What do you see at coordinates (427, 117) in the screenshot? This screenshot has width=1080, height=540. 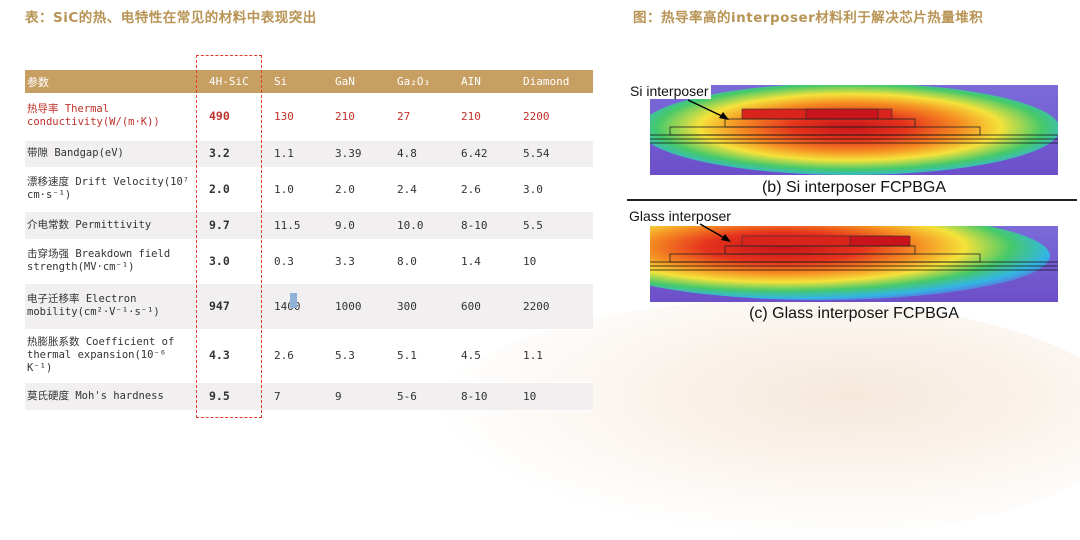 I see `cell-ga2o3: 27` at bounding box center [427, 117].